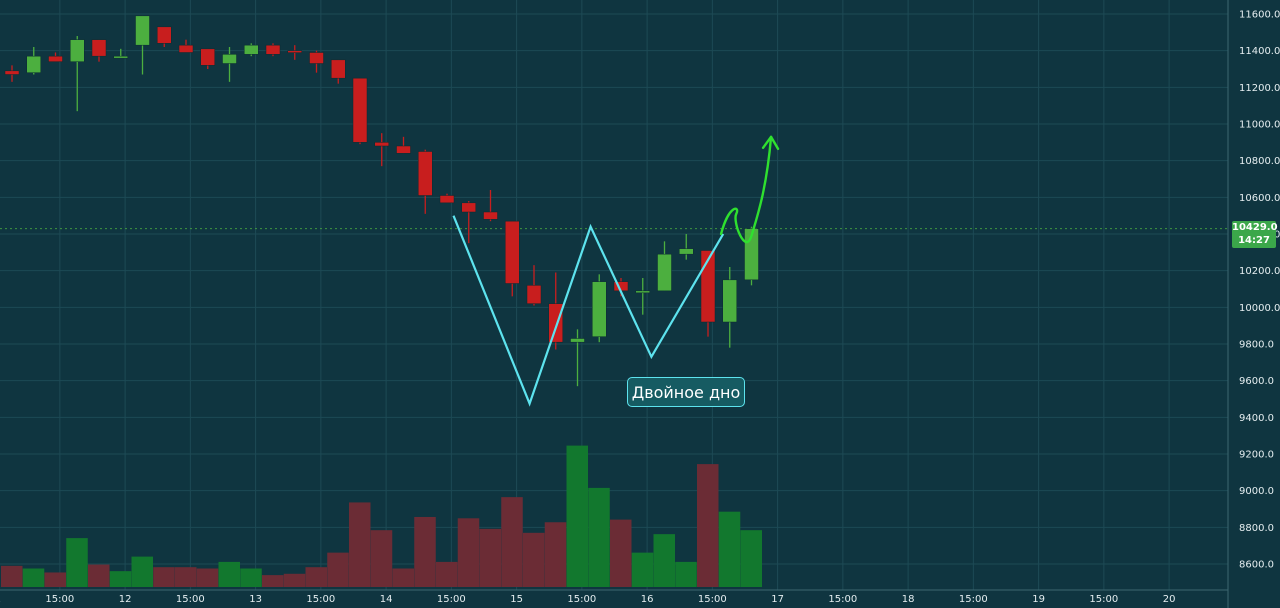 This screenshot has height=608, width=1280. I want to click on y-tick-label: 10200.0, so click(1259, 271).